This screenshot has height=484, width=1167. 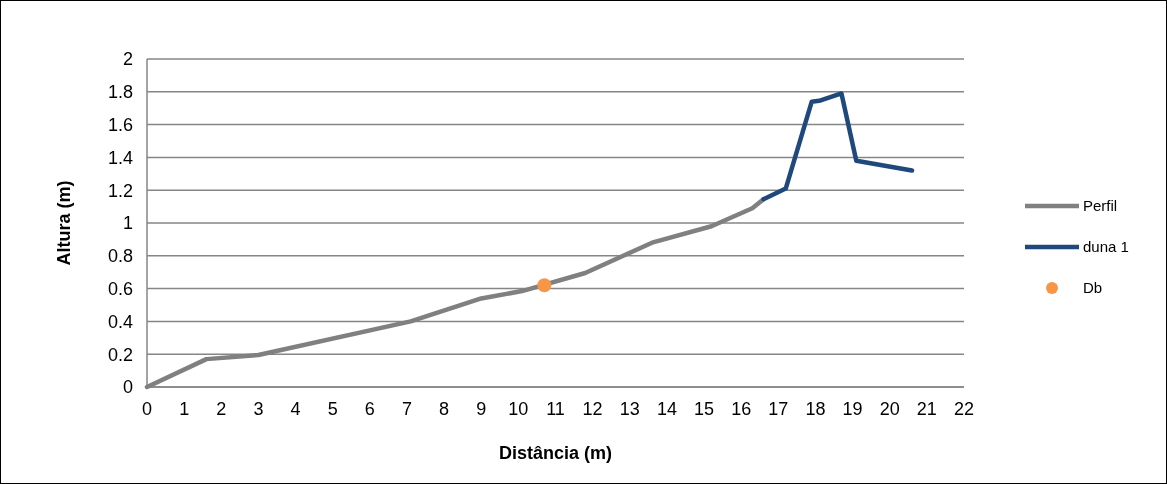 What do you see at coordinates (406, 409) in the screenshot?
I see `x-tick-label: 7` at bounding box center [406, 409].